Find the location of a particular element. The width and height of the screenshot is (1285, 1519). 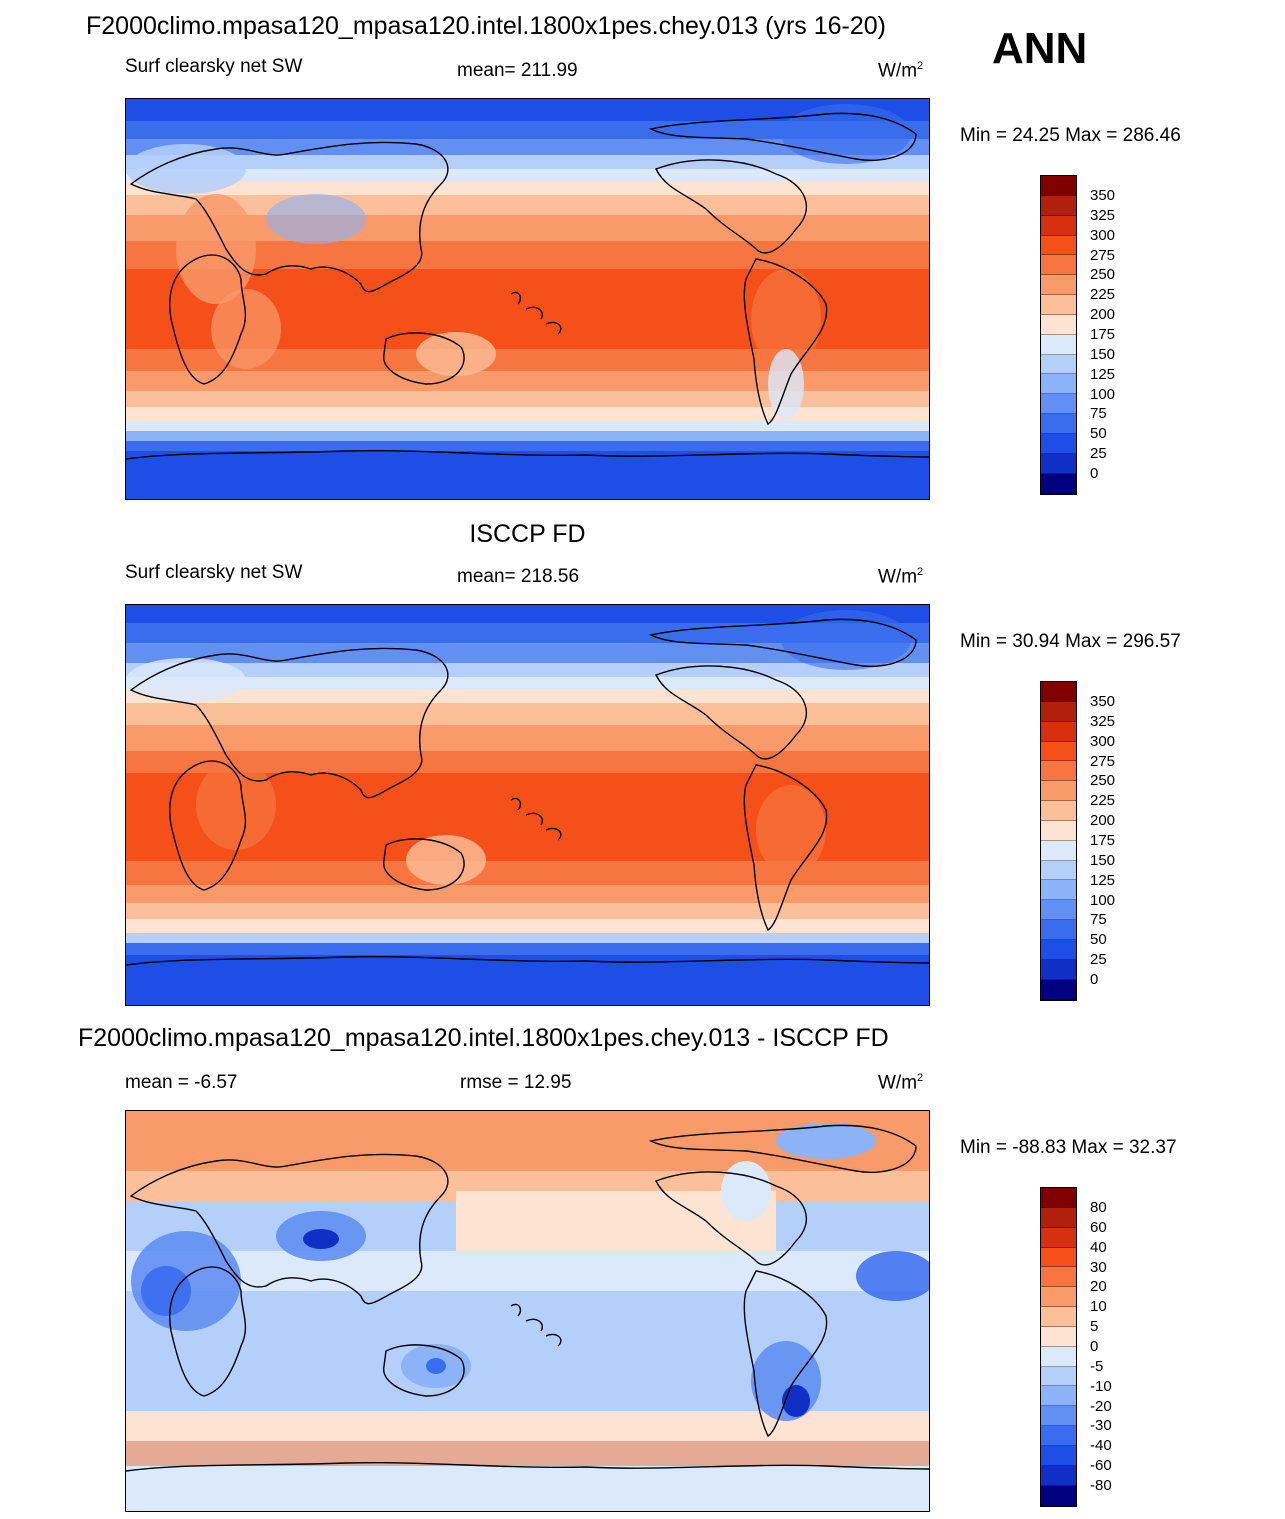

colorbar-tick-label: -80 is located at coordinates (1101, 1485).